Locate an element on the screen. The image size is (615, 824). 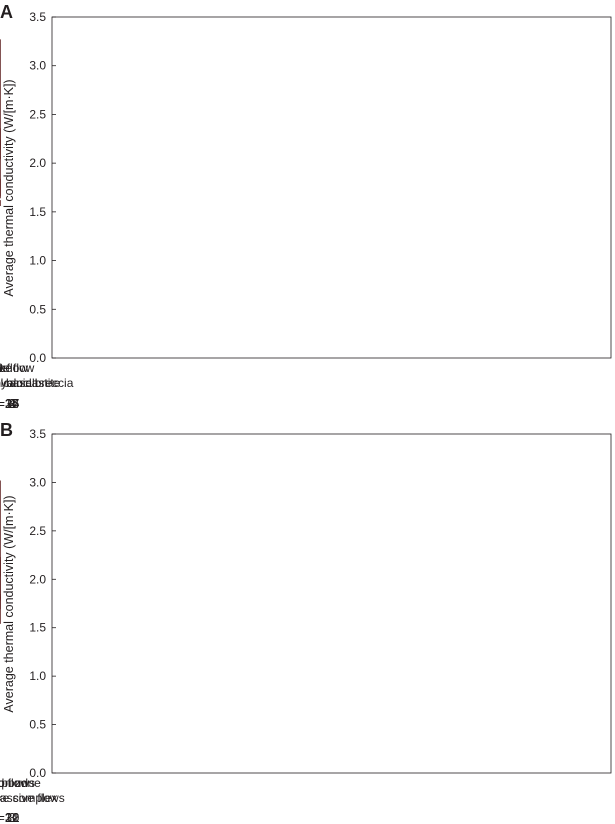
n-label: N = 2 is located at coordinates (8, 403).